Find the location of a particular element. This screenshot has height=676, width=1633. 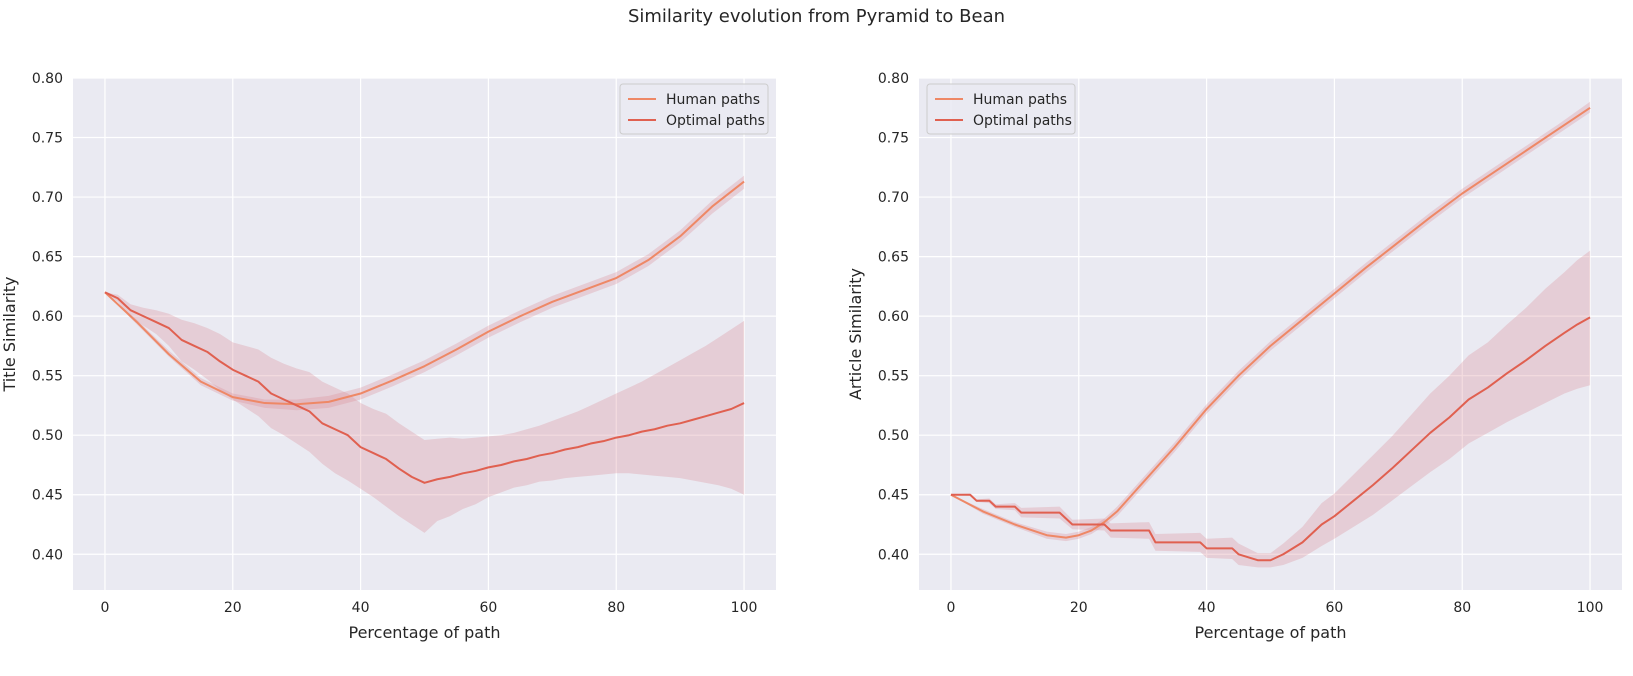

y-axis-label: Title Similarity is located at coordinates (9, 334).